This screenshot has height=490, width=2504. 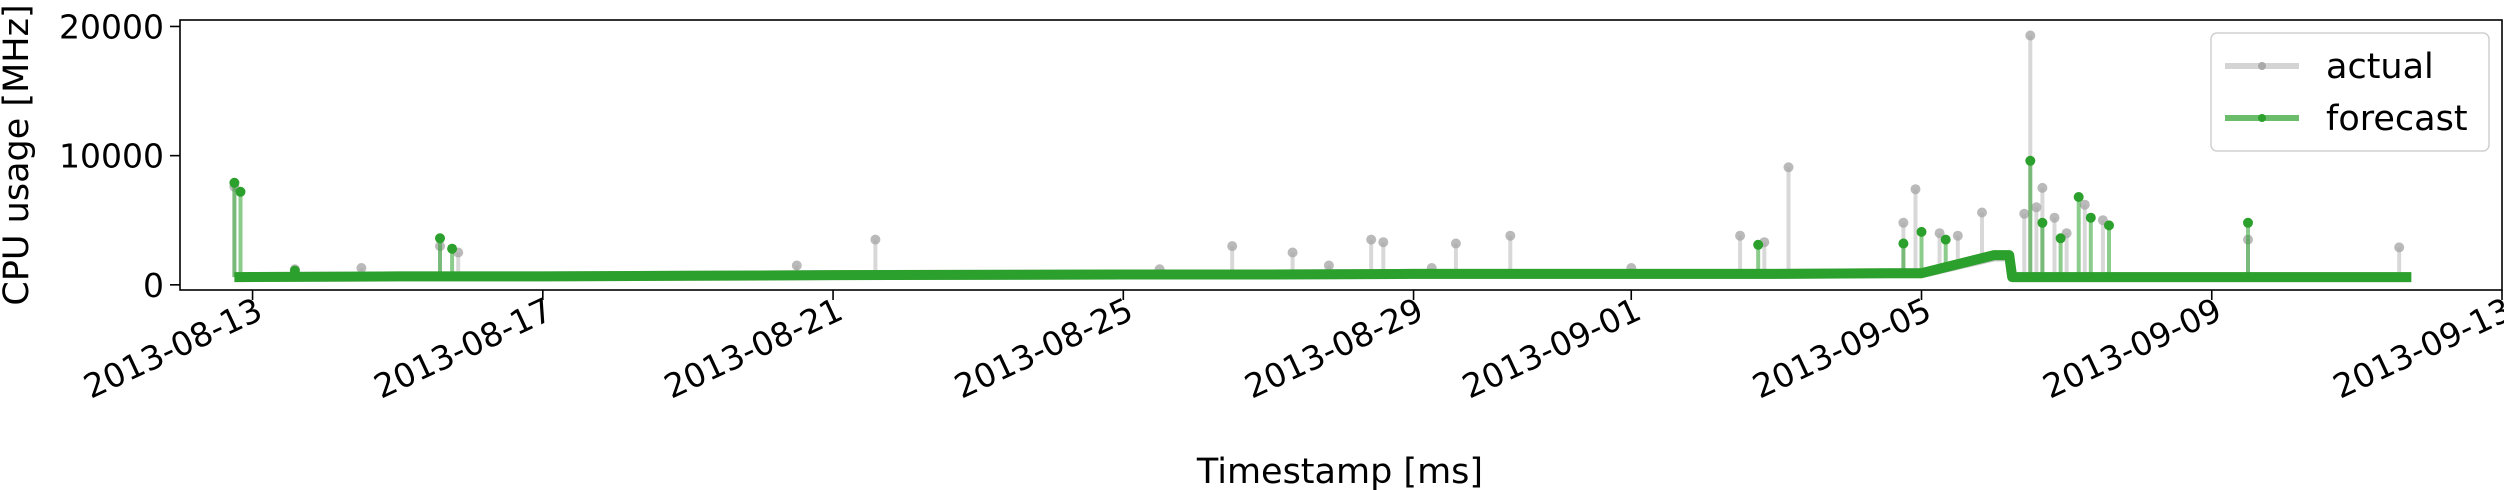 I want to click on y-tick-label: 20000, so click(x=111, y=26).